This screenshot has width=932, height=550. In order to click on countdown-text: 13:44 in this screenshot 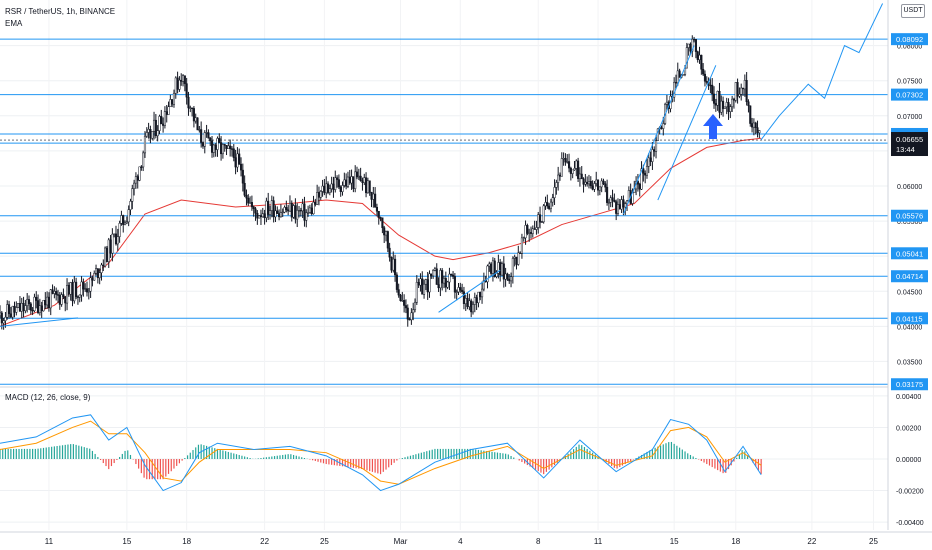, I will do `click(905, 149)`.